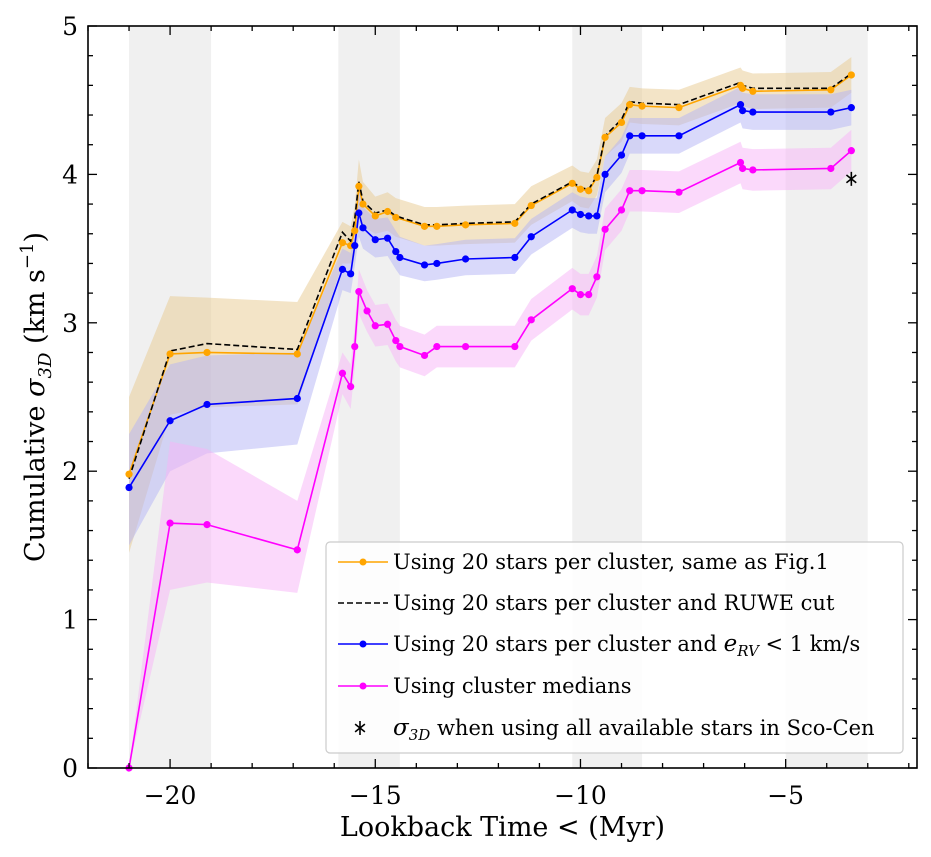 This screenshot has height=857, width=931. I want to click on legend-label-blue-math: e, so click(731, 644).